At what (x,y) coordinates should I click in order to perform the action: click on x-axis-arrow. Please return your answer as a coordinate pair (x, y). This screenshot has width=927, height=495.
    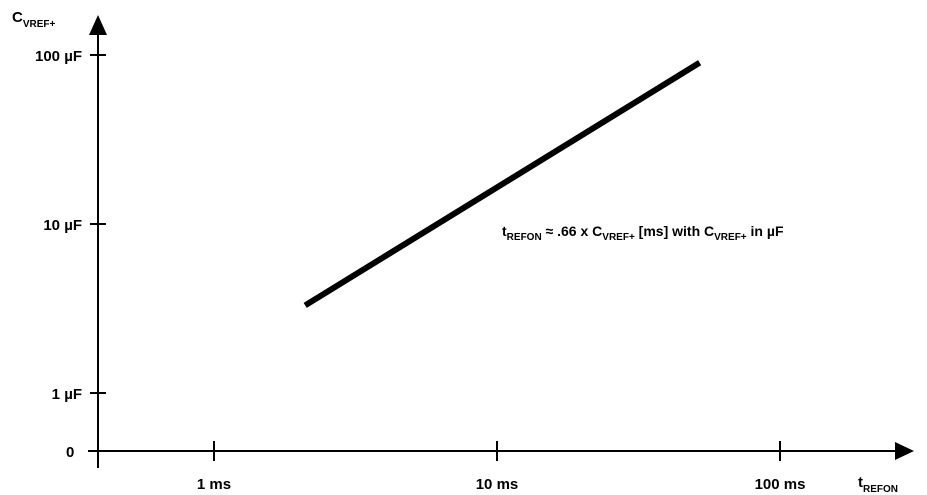
    Looking at the image, I should click on (904, 451).